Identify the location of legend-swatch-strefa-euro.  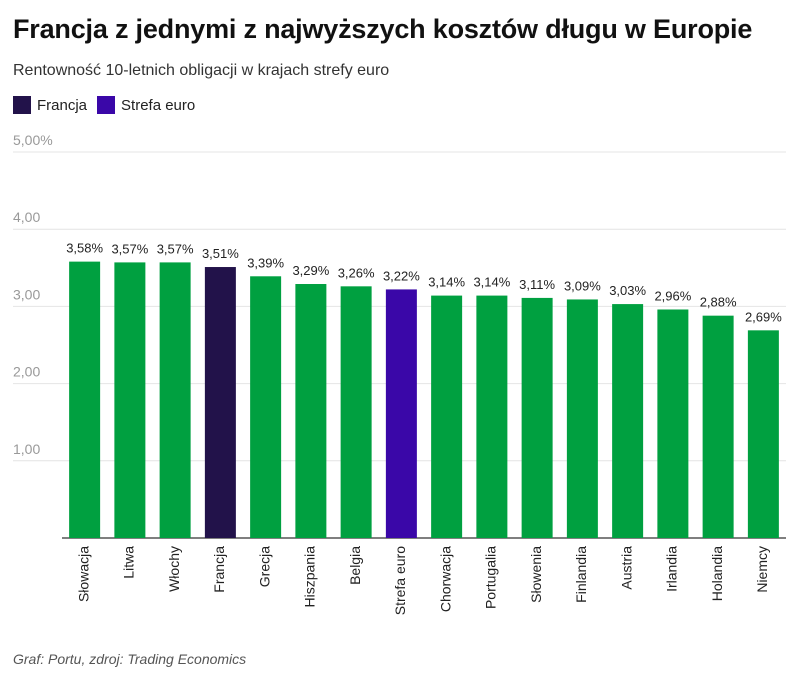
(106, 105).